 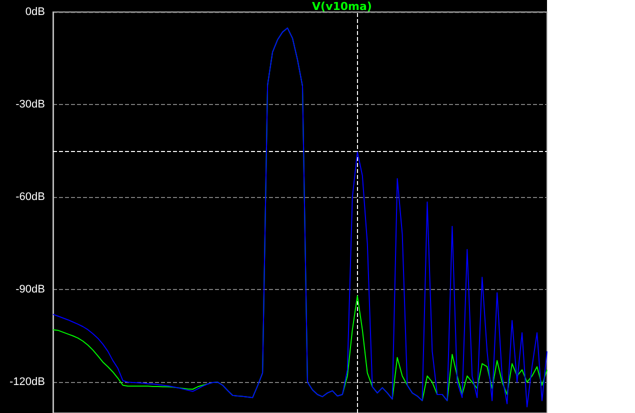 What do you see at coordinates (30, 104) in the screenshot?
I see `y-tick-label: -30dB` at bounding box center [30, 104].